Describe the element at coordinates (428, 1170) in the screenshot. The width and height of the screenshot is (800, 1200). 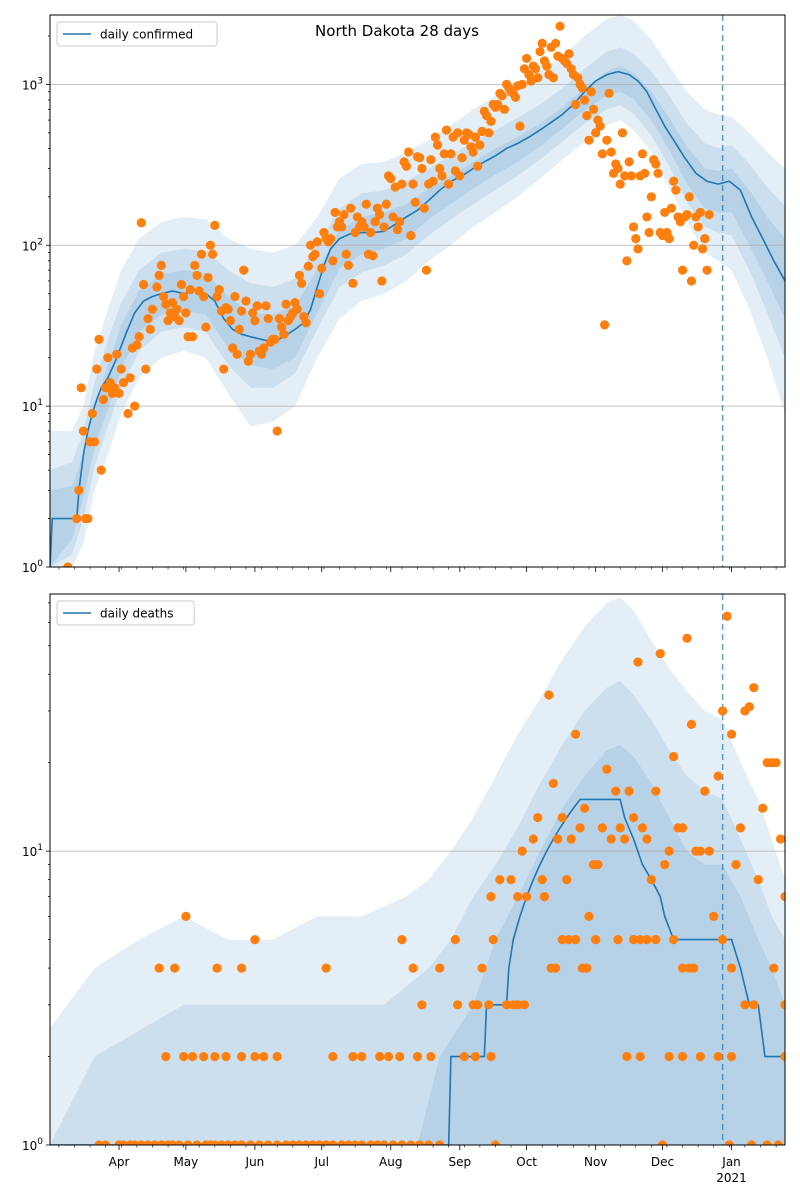
I see `x-axis: Apr May Jun Jul Aug Sep Oct Nov Dec Jan 2021` at that location.